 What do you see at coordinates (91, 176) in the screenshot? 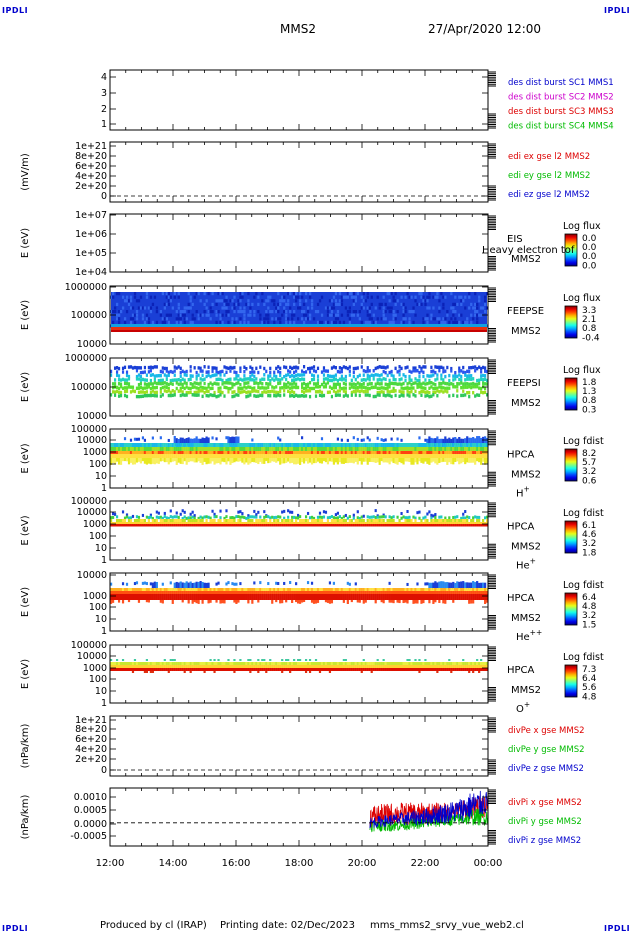
I see `y-tick-label: 4e+20` at bounding box center [91, 176].